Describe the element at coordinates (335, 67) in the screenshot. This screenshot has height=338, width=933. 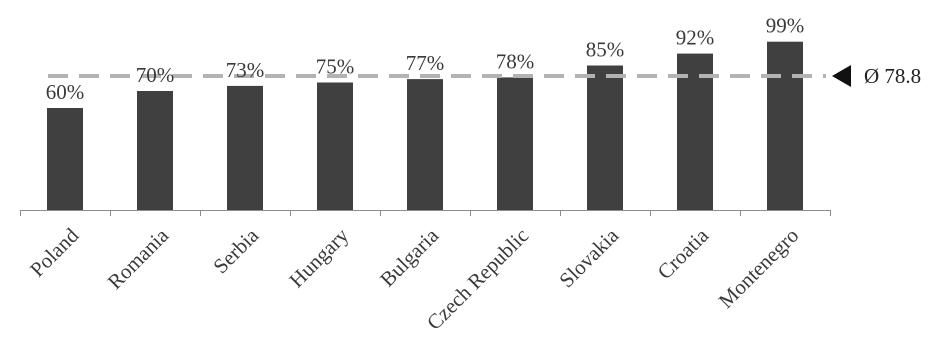
I see `data-label: 75%` at that location.